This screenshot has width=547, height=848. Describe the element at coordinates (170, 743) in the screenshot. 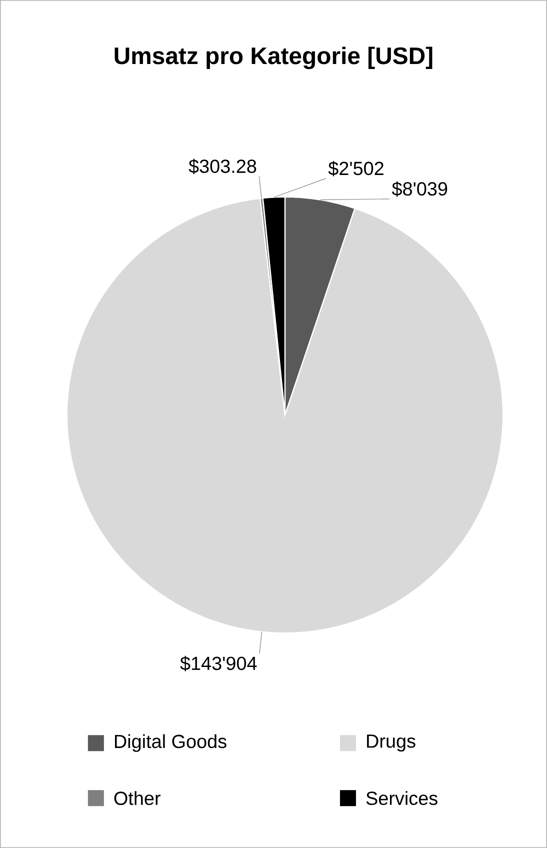

I see `legend-label: Digital Goods` at that location.